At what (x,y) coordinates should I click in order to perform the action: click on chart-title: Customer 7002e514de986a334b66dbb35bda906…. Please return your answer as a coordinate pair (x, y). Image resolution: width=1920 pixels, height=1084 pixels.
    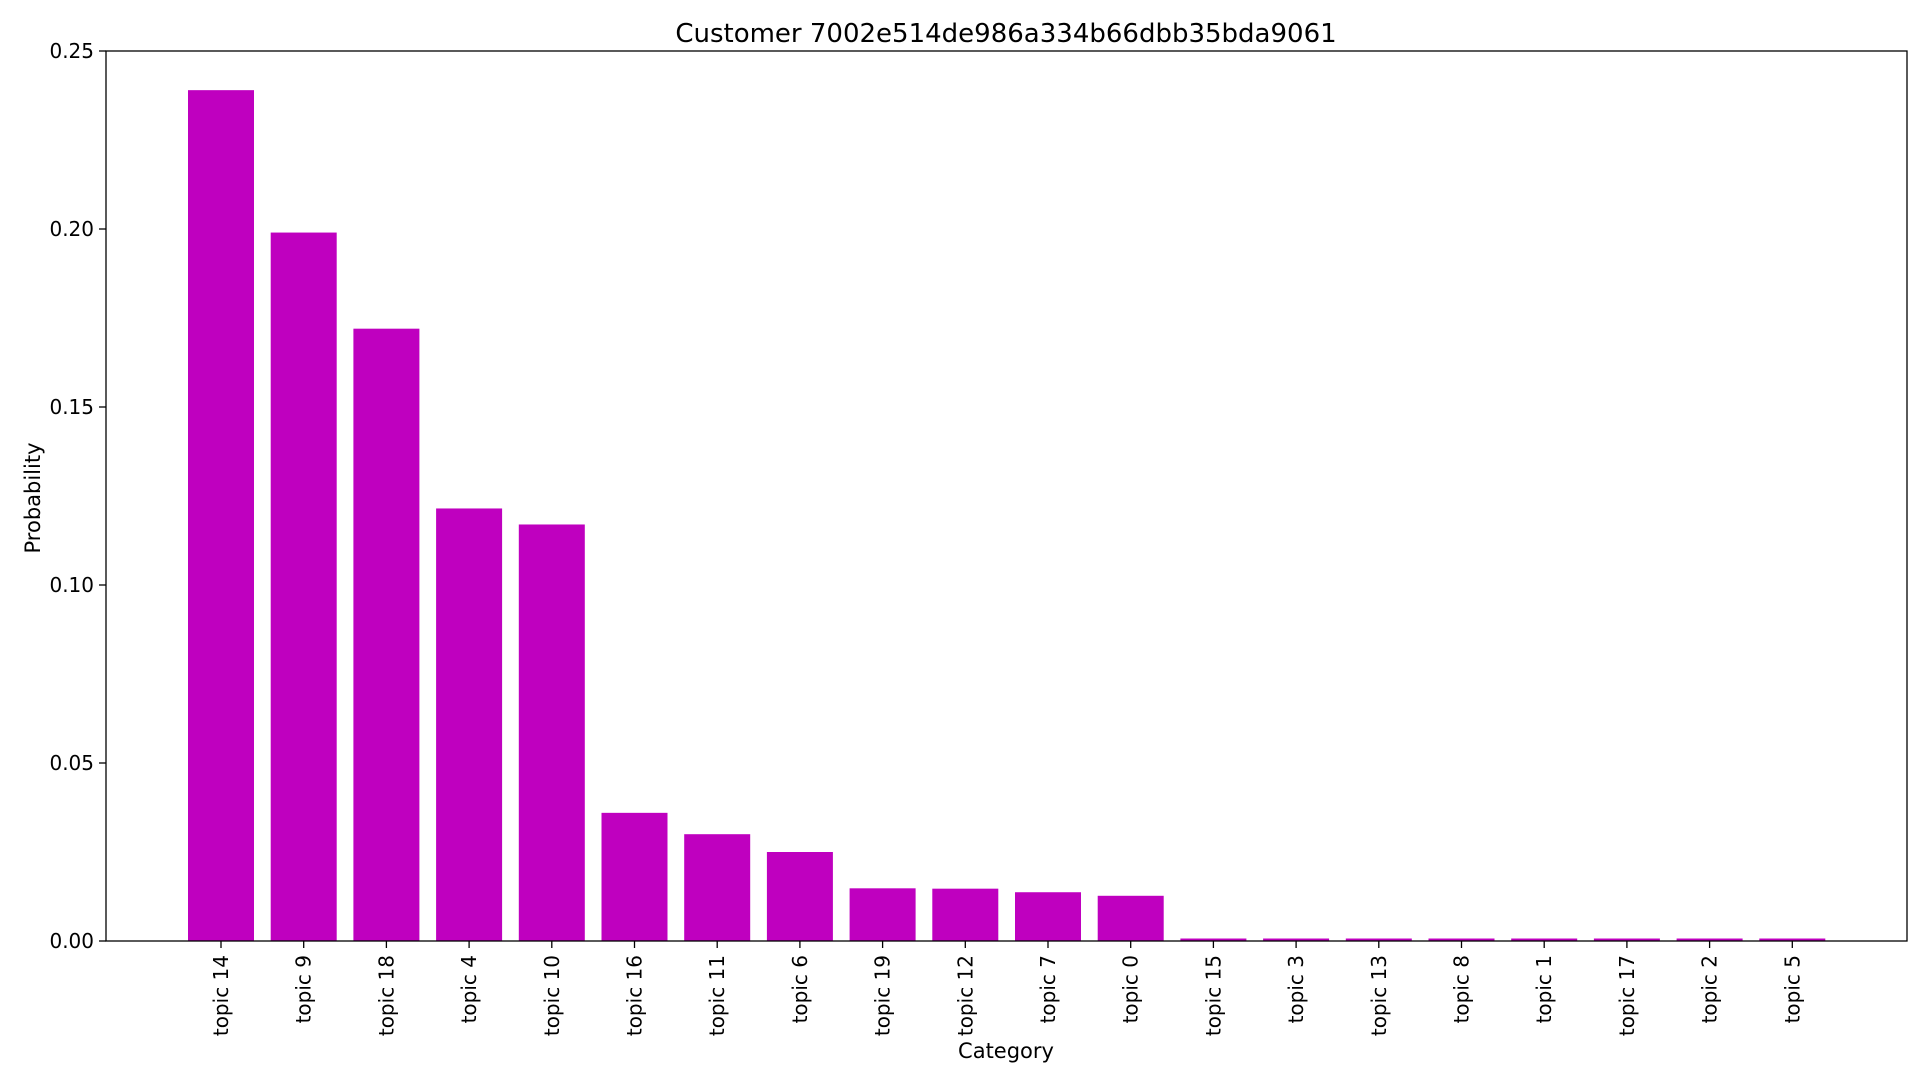
    Looking at the image, I should click on (1005, 34).